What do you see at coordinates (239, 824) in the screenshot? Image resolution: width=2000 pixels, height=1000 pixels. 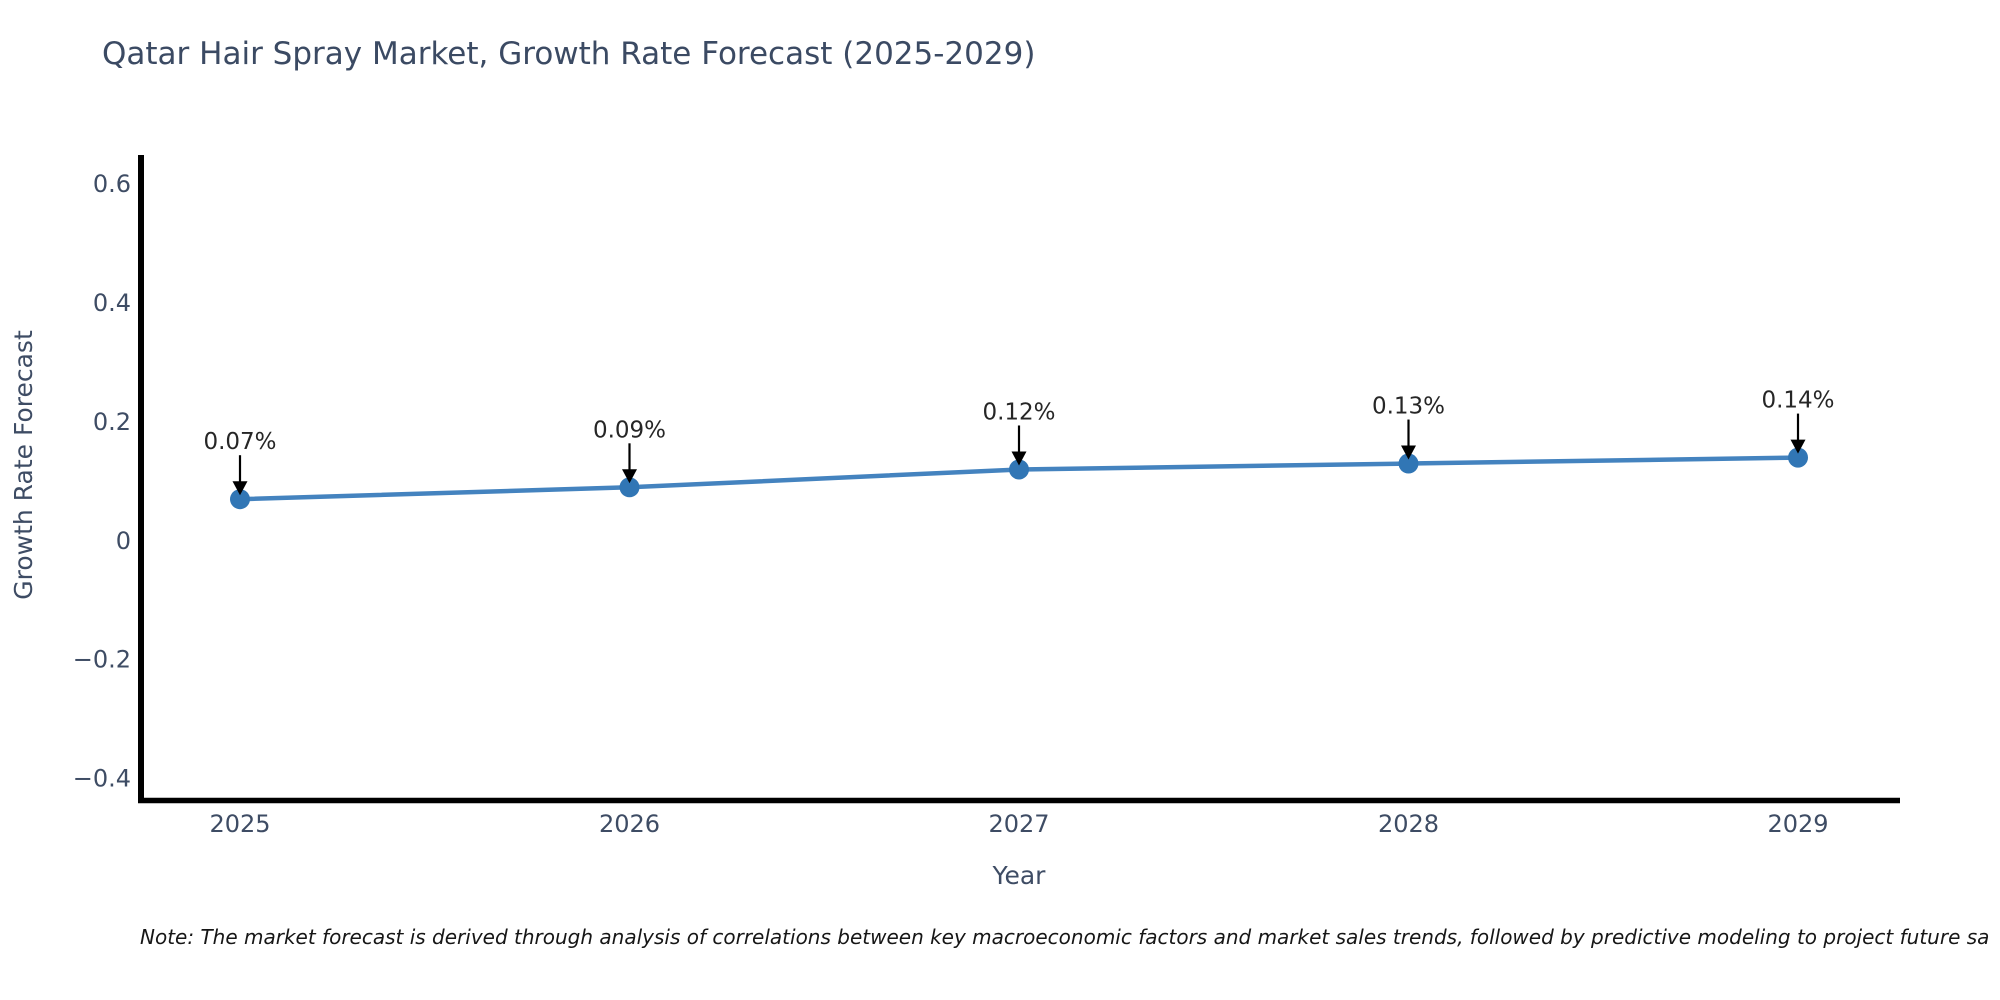 I see `x-tick-label: 2025` at bounding box center [239, 824].